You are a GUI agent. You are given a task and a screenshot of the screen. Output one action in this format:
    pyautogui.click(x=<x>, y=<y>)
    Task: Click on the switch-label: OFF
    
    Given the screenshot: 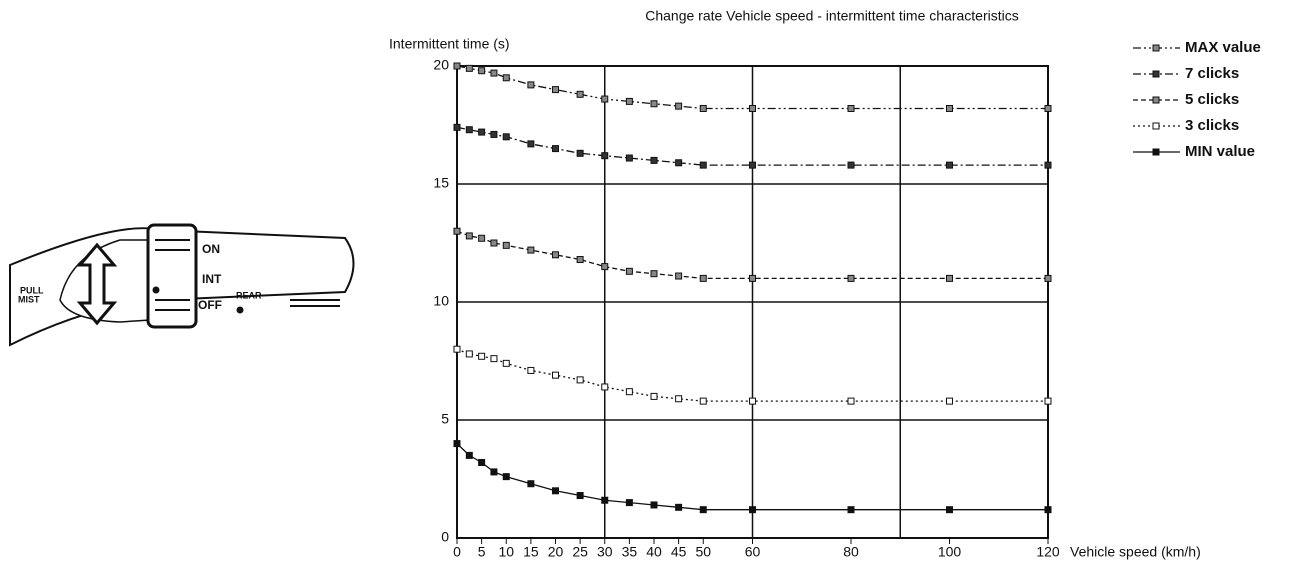 What is the action you would take?
    pyautogui.click(x=210, y=305)
    